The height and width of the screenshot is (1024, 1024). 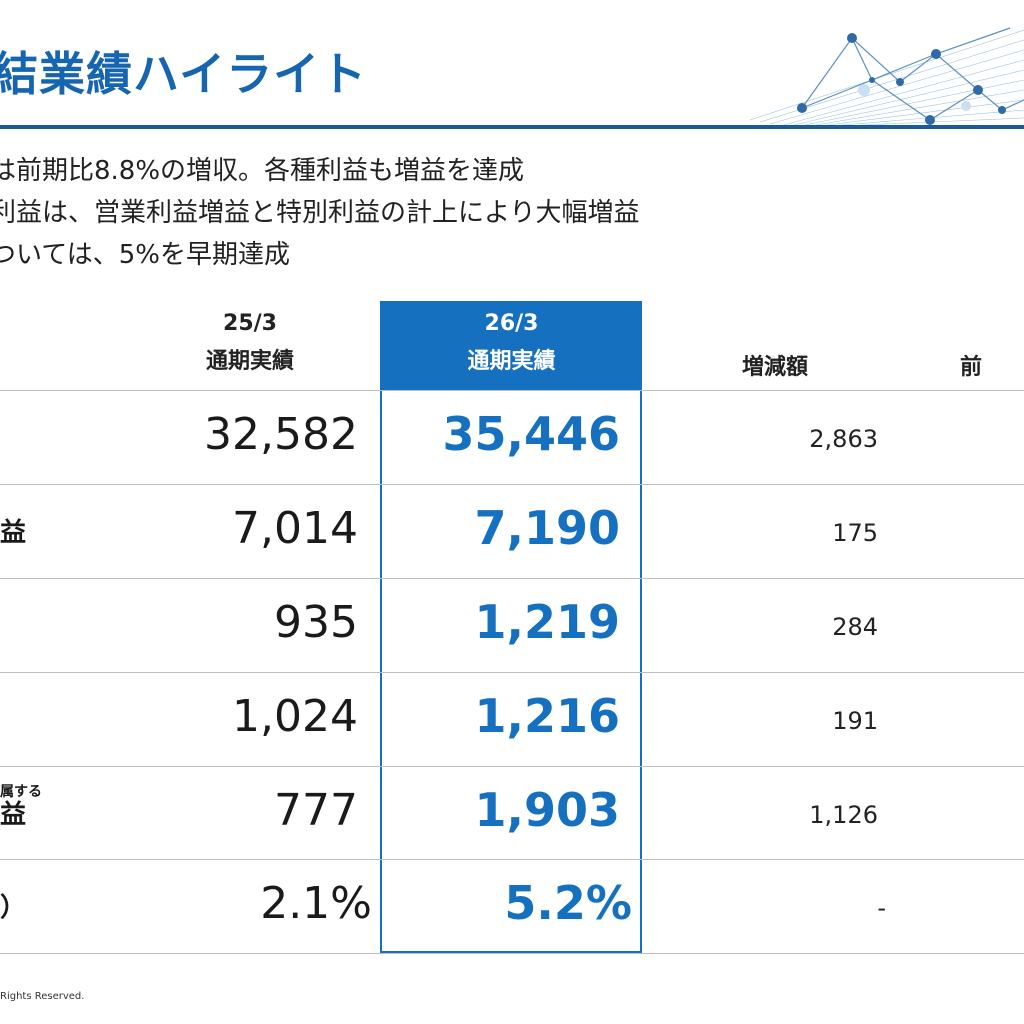 I want to click on summary-item: ついては、5%を早期達成, so click(x=145, y=255).